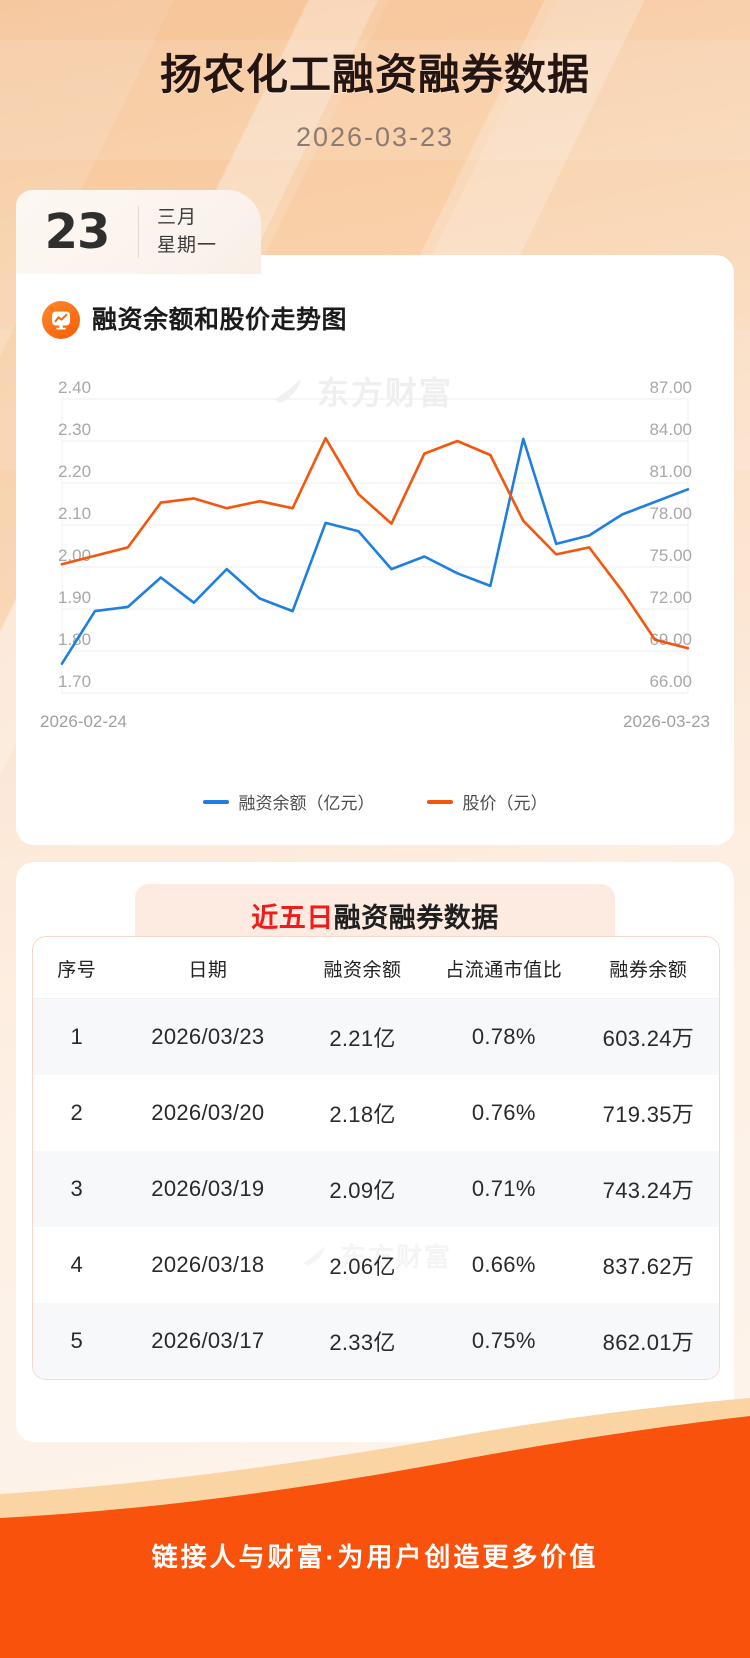  What do you see at coordinates (670, 387) in the screenshot?
I see `y-axis-right-tick: 87.00` at bounding box center [670, 387].